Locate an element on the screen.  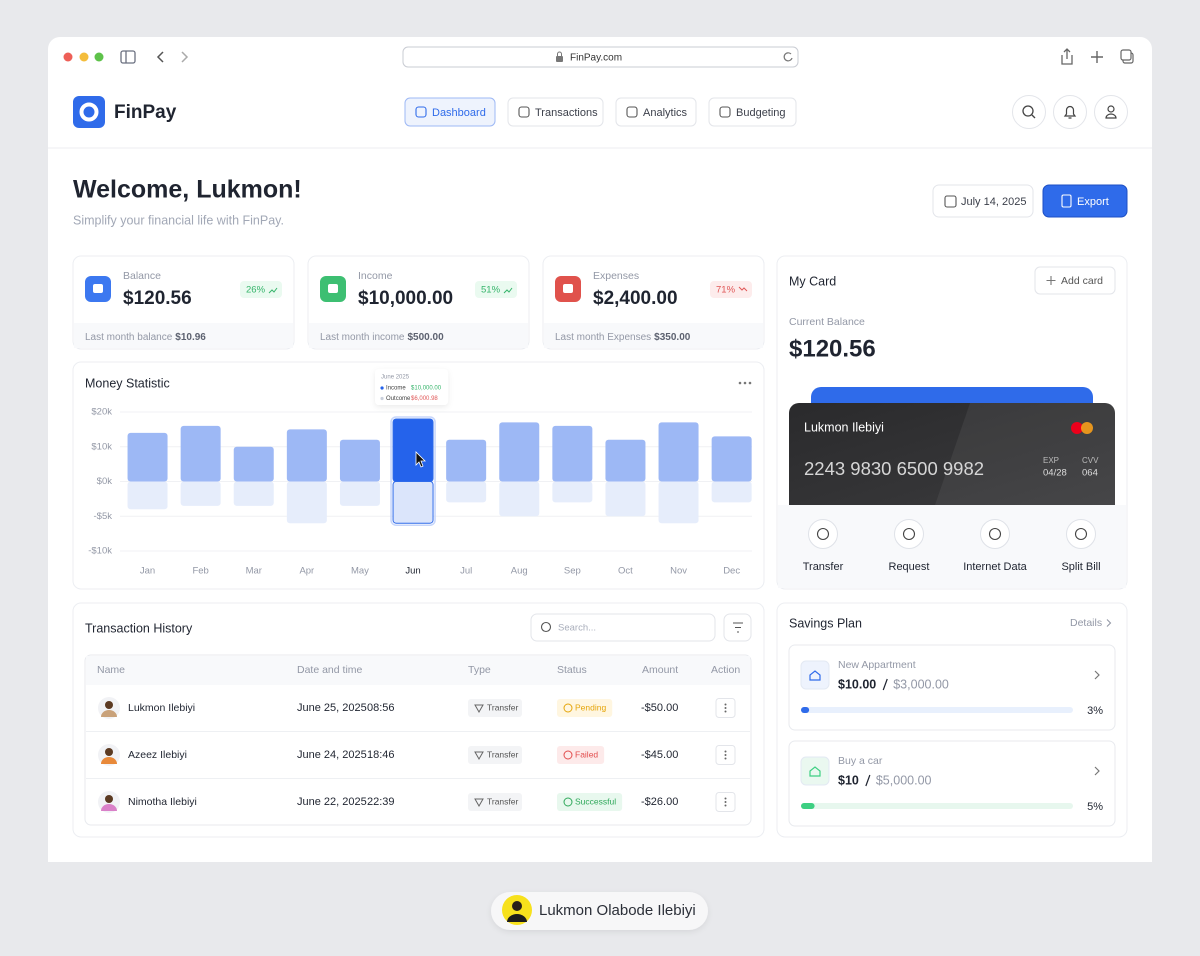
time-cell: 22:39 is located at coordinates (381, 802).